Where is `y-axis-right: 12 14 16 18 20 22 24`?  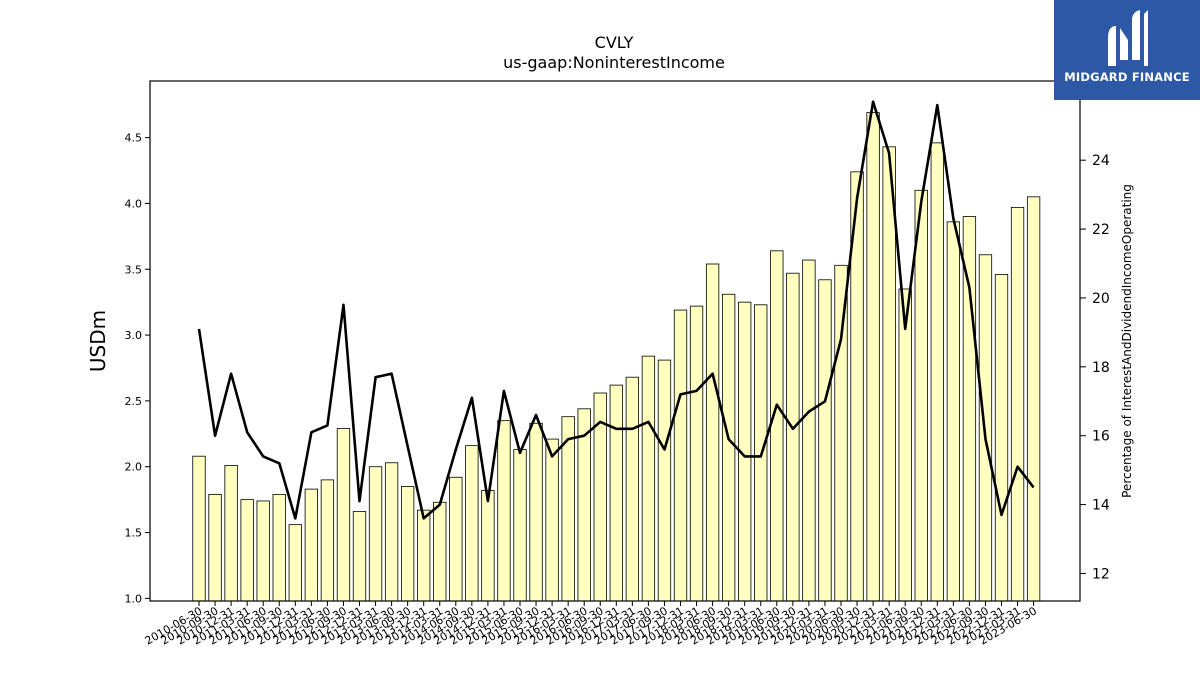
y-axis-right: 12 14 16 18 20 22 24 is located at coordinates (1095, 367).